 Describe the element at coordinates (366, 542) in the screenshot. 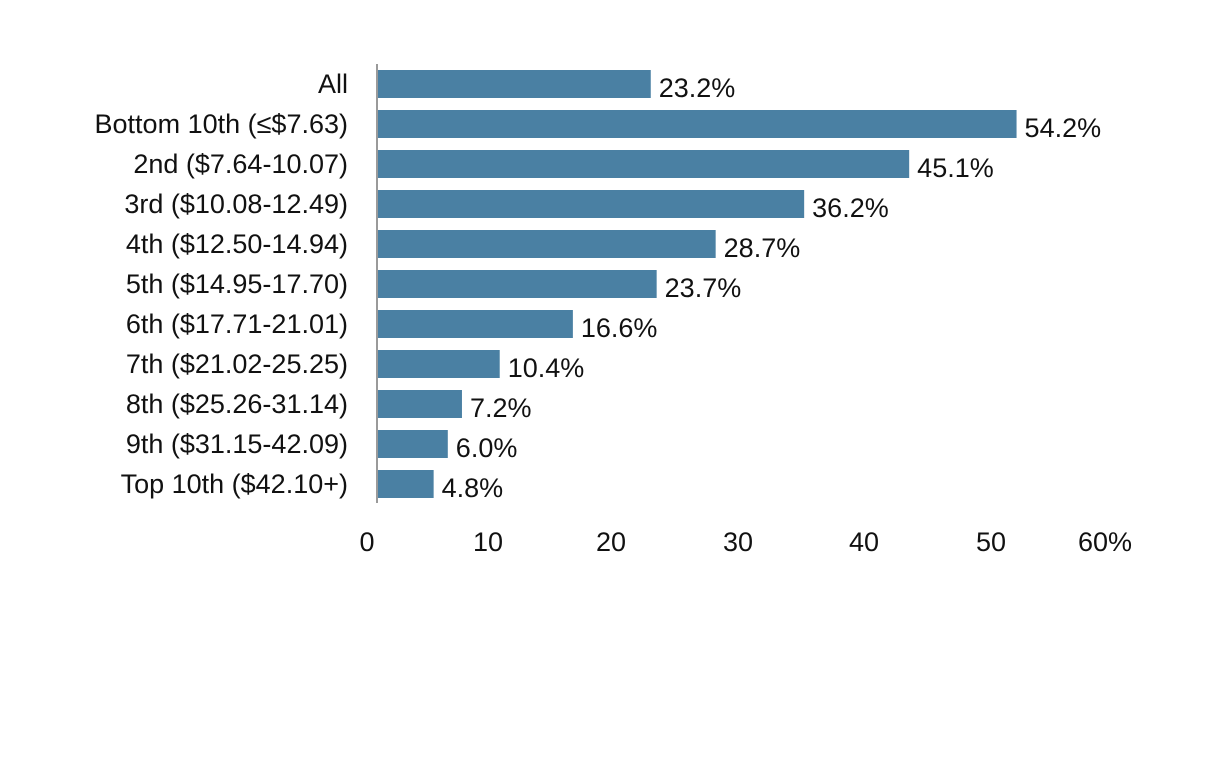

I see `x-tick-label-0: 0` at that location.